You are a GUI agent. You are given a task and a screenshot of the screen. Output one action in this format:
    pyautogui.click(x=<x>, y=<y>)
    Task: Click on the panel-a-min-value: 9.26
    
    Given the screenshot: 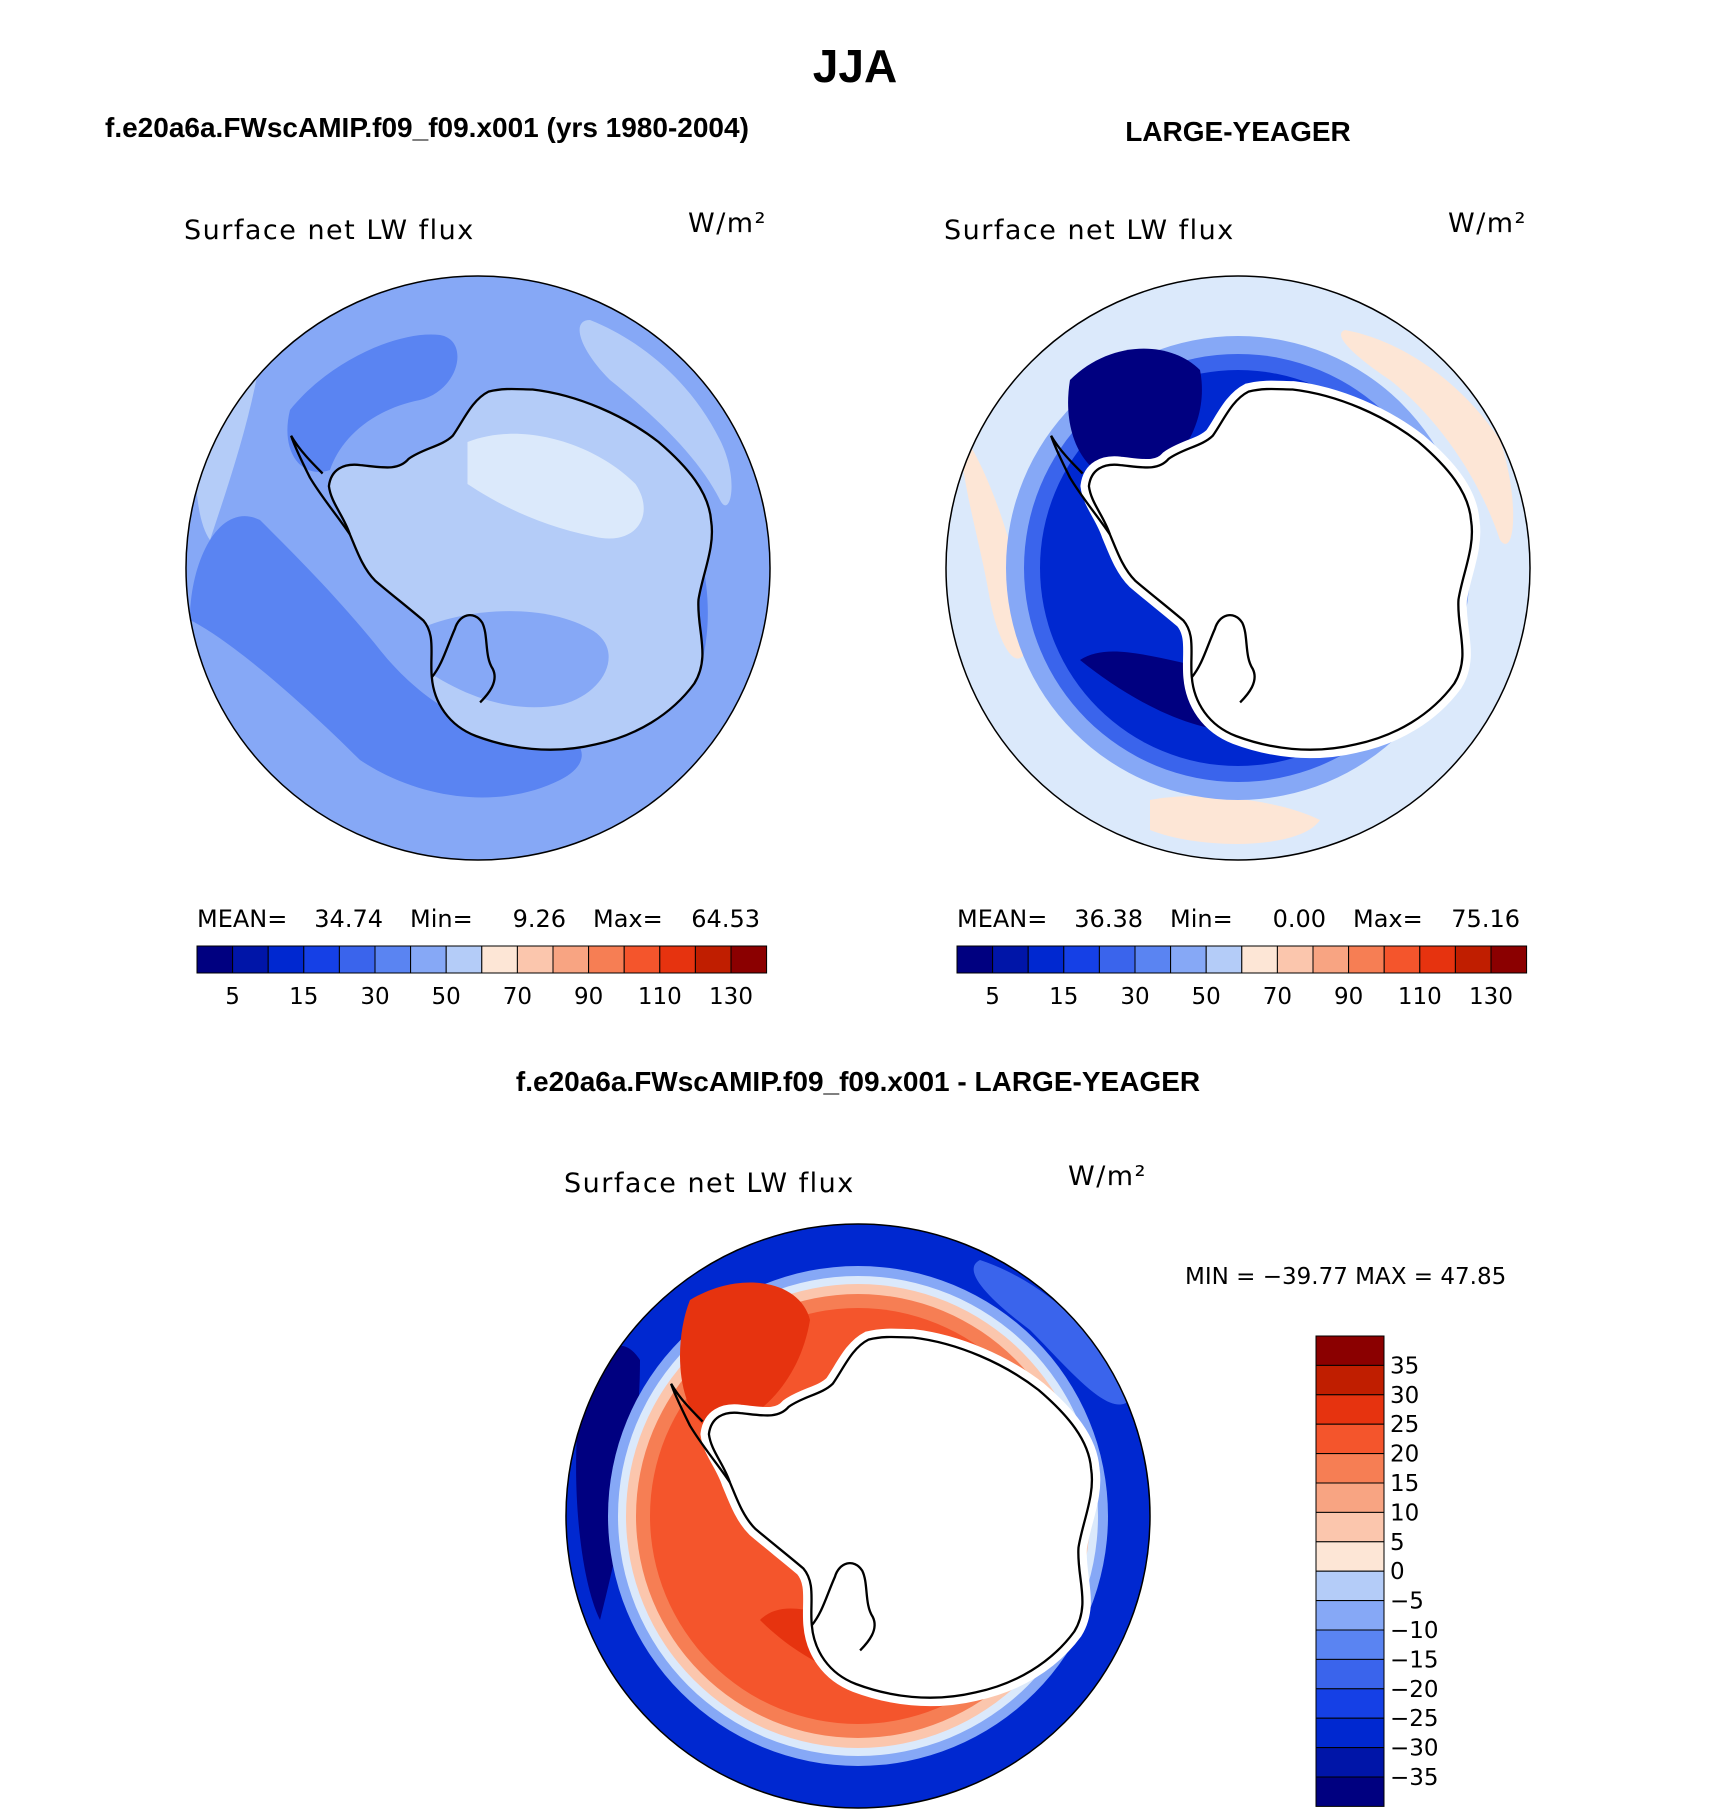 What is the action you would take?
    pyautogui.click(x=539, y=919)
    